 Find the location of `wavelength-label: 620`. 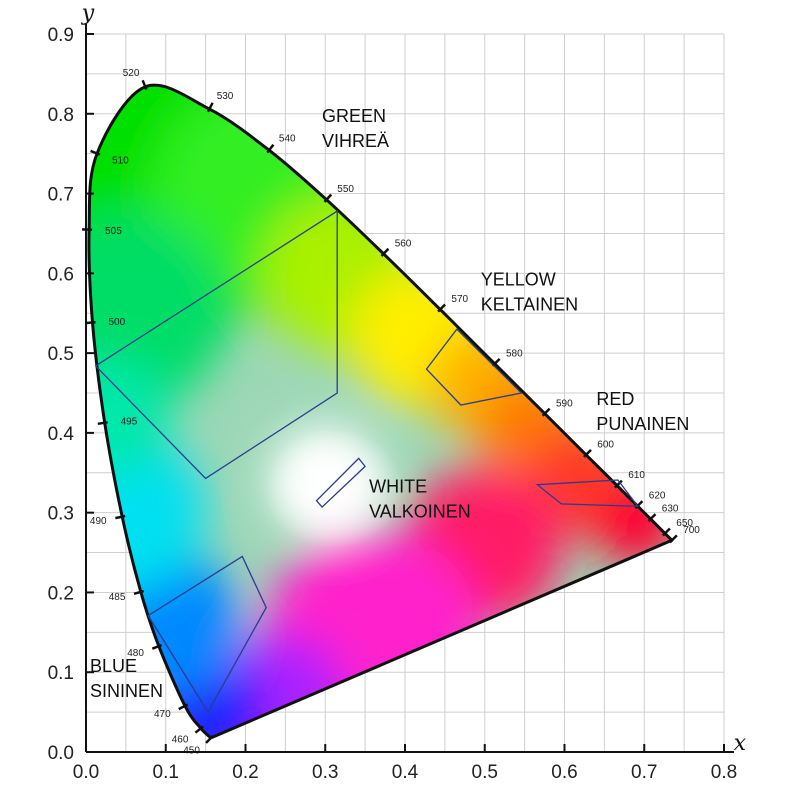

wavelength-label: 620 is located at coordinates (657, 496).